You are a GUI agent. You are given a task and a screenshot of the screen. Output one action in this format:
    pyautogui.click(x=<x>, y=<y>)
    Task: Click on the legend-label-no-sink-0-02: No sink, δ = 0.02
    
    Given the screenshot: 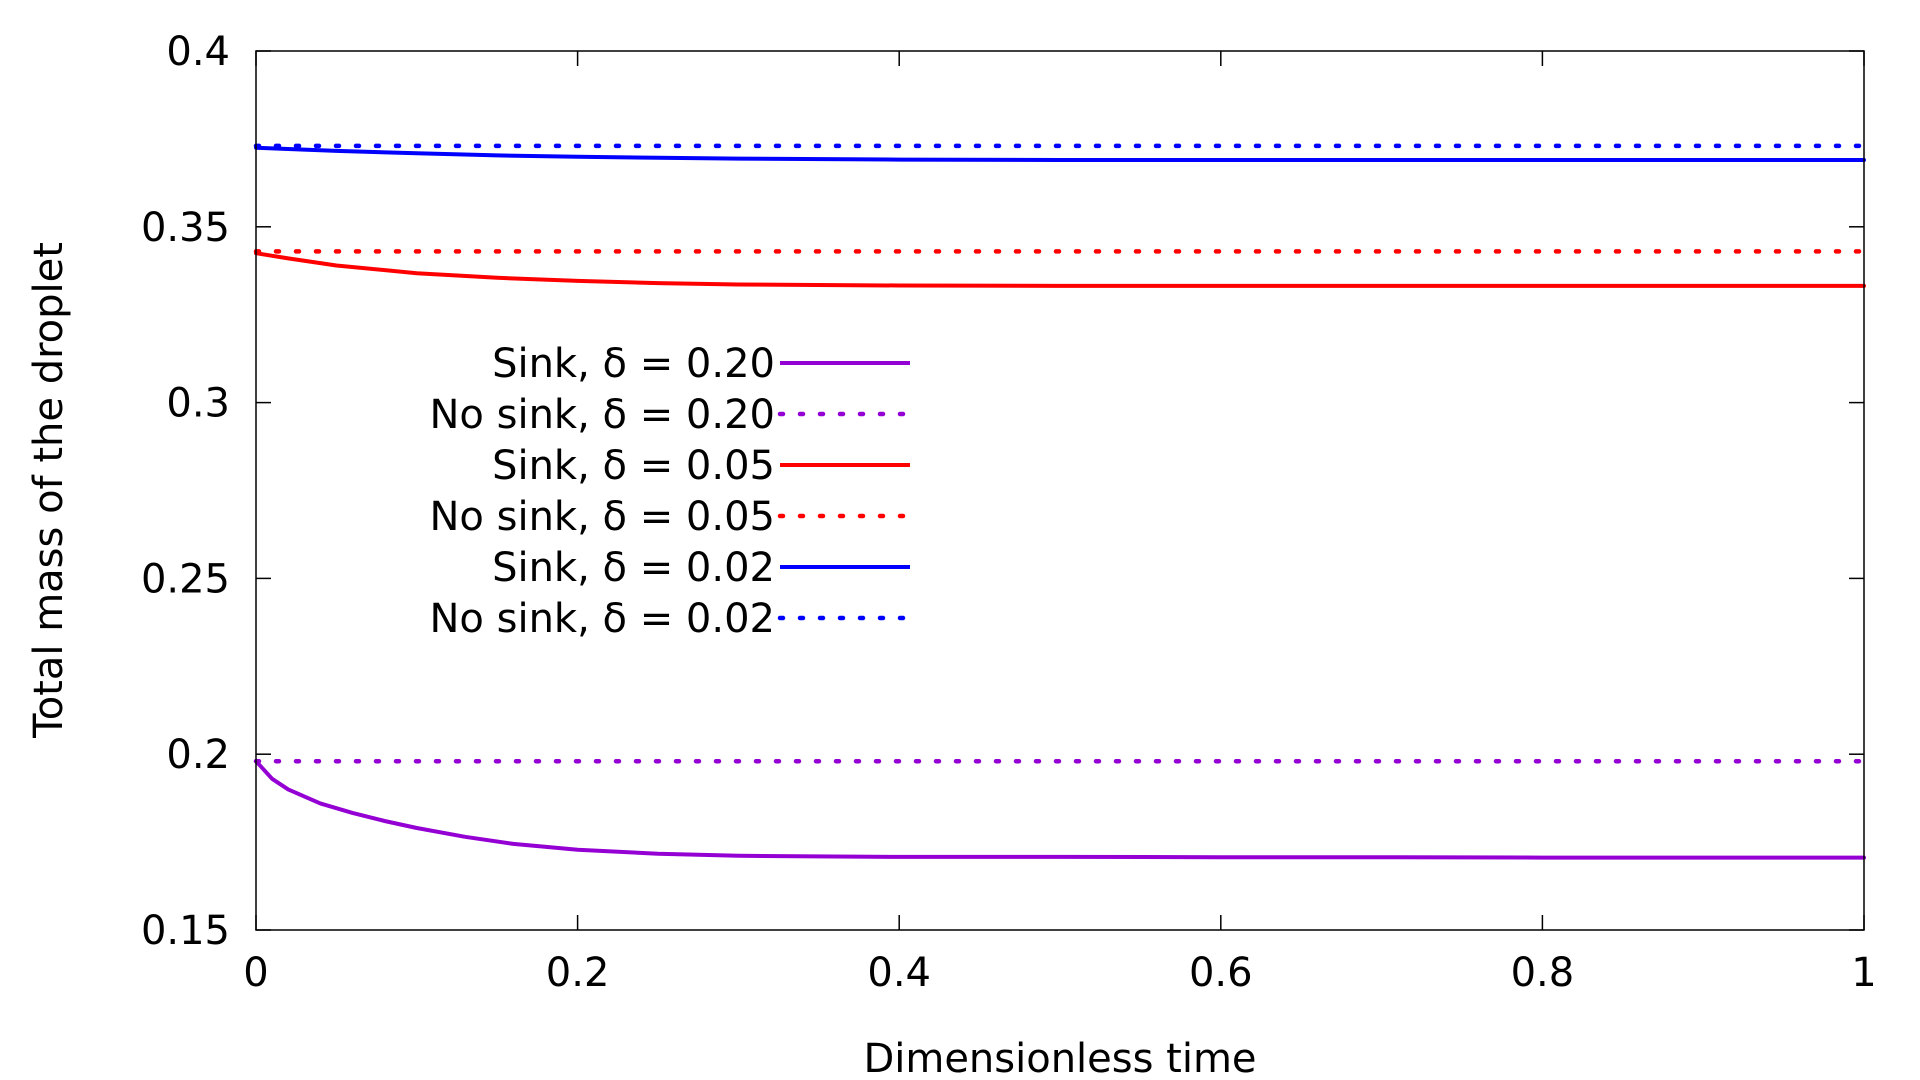 What is the action you would take?
    pyautogui.click(x=603, y=619)
    